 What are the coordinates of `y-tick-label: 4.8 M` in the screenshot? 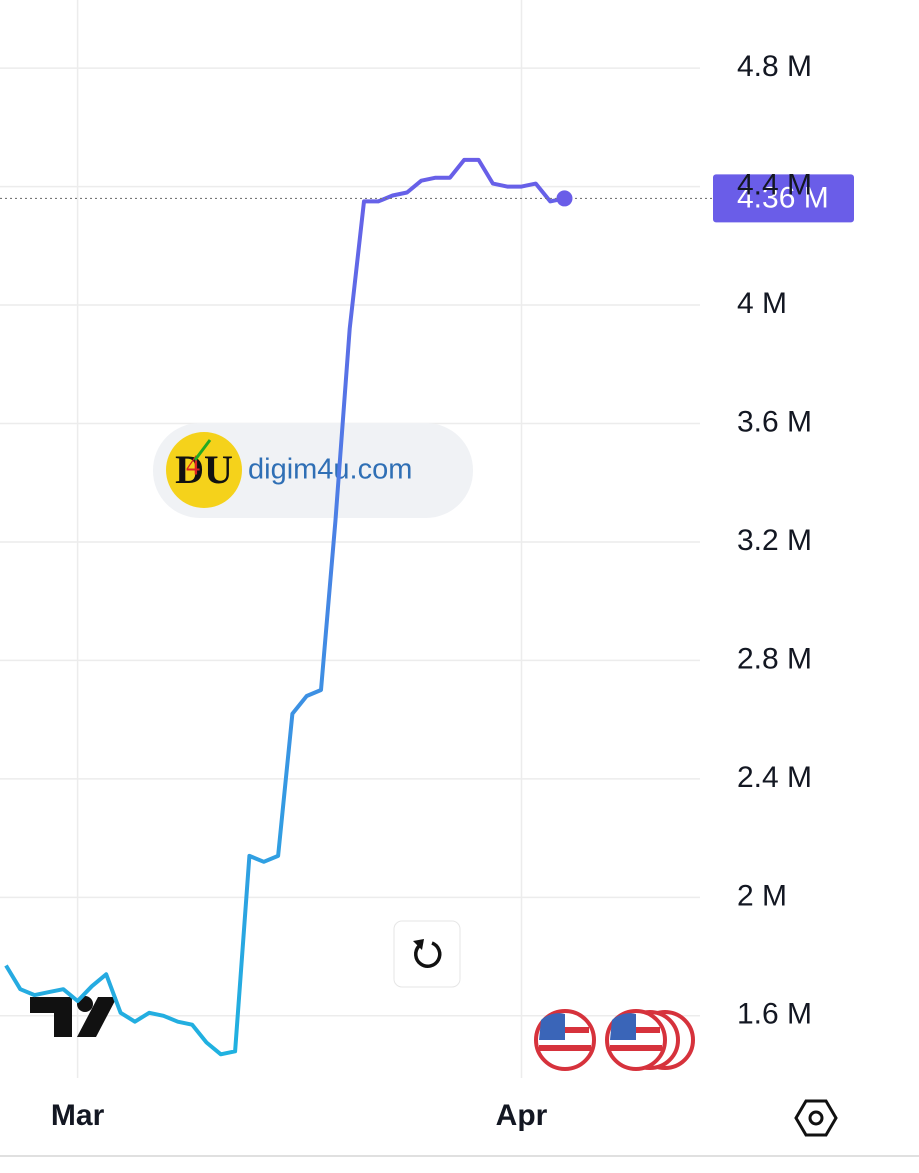 It's located at (774, 66).